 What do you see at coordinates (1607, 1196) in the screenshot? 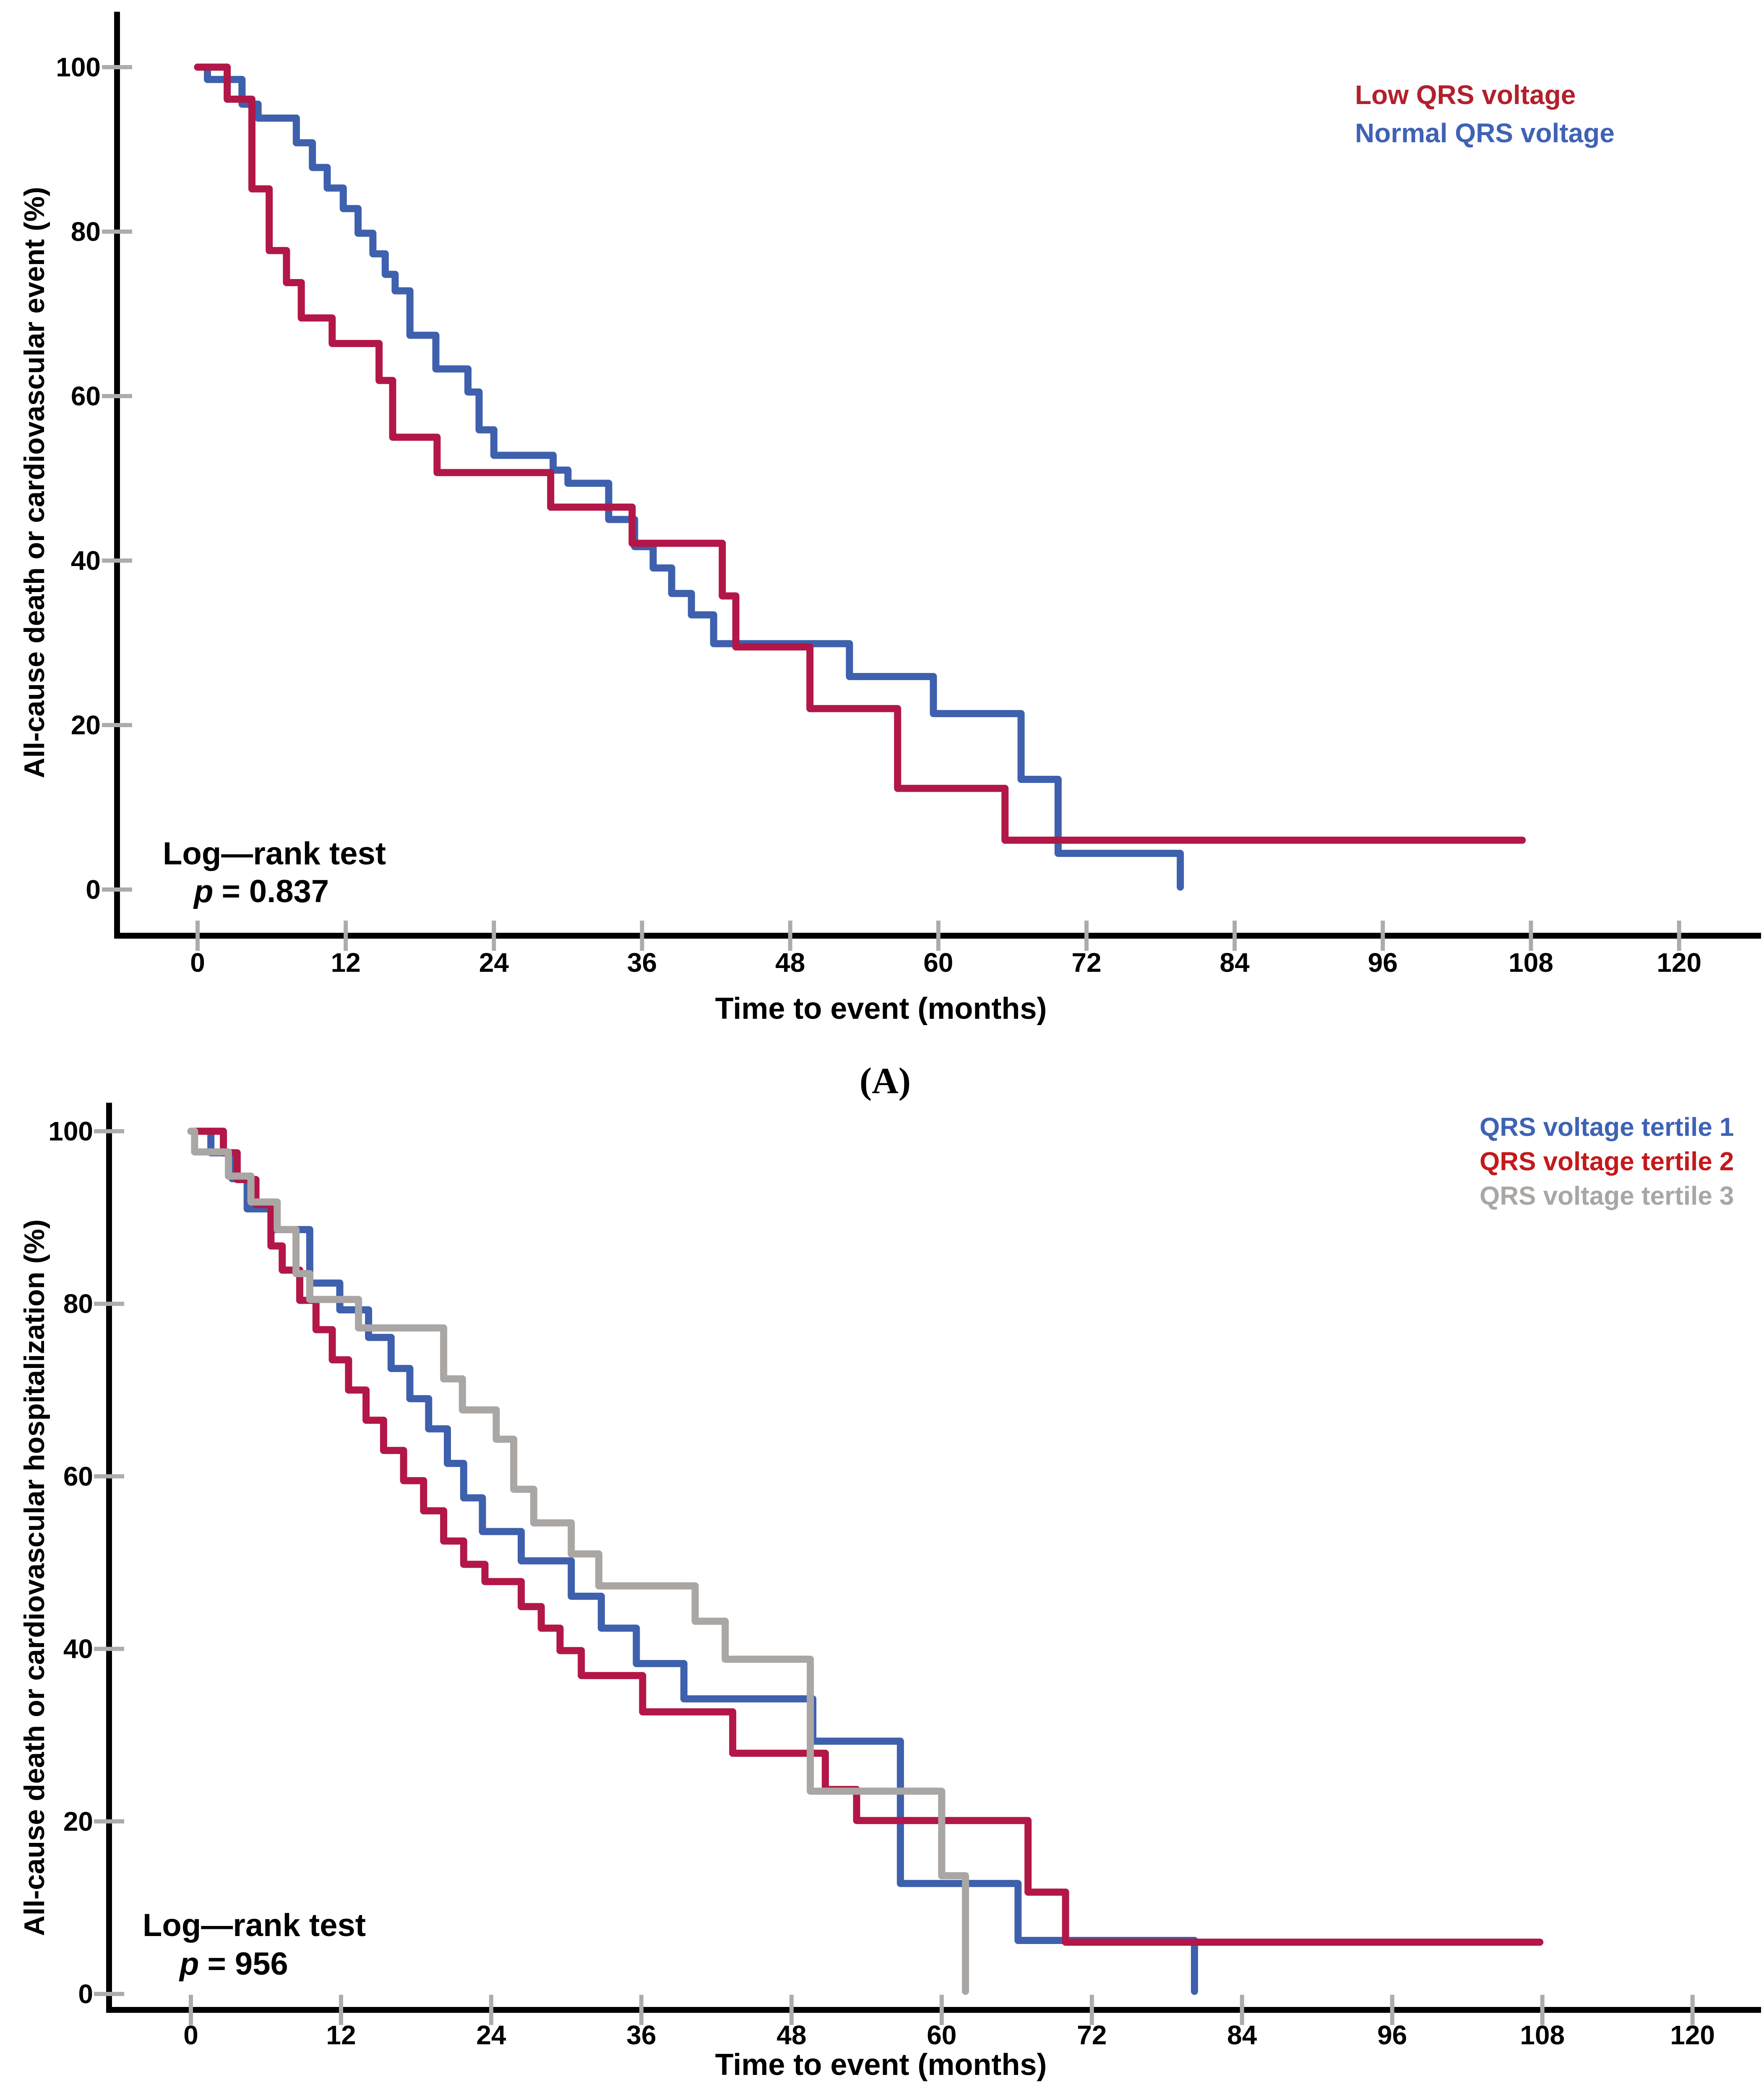
I see `legend-item-qrs-voltage-tertile-3: QRS voltage tertile 3` at bounding box center [1607, 1196].